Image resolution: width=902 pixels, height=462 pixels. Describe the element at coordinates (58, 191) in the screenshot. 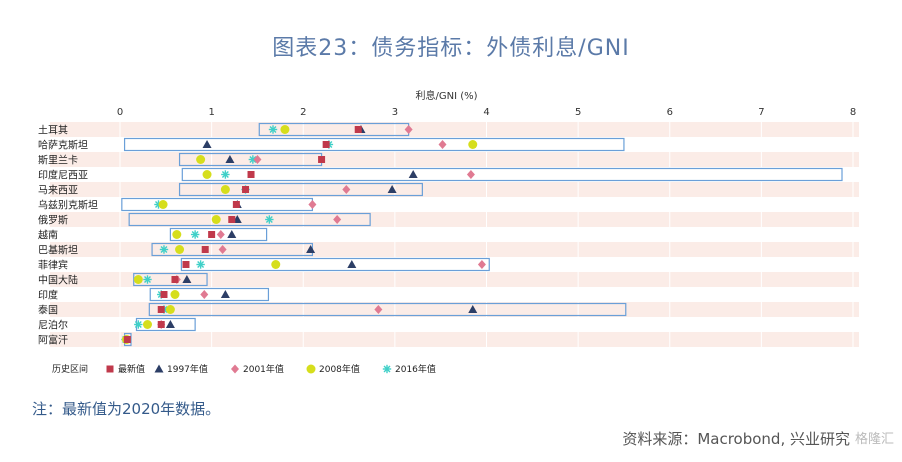

I see `category-label: 马来西亚` at that location.